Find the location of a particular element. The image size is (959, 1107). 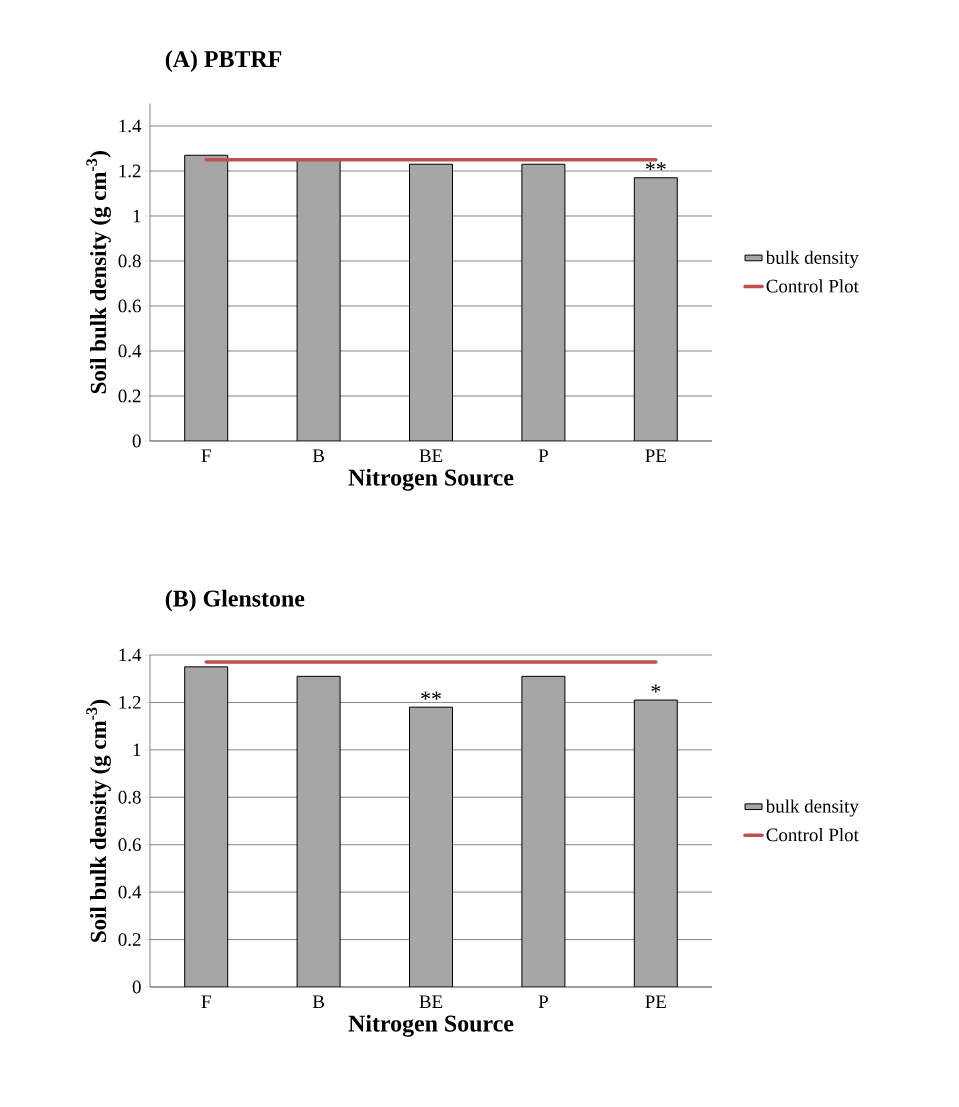

annotation: * is located at coordinates (656, 688).